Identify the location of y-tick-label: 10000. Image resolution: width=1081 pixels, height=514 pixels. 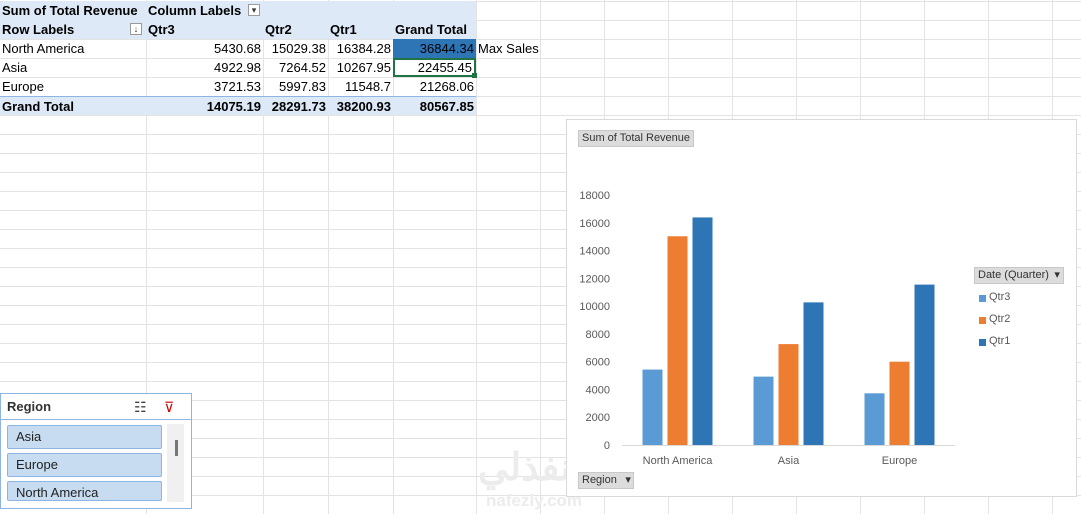
(594, 307).